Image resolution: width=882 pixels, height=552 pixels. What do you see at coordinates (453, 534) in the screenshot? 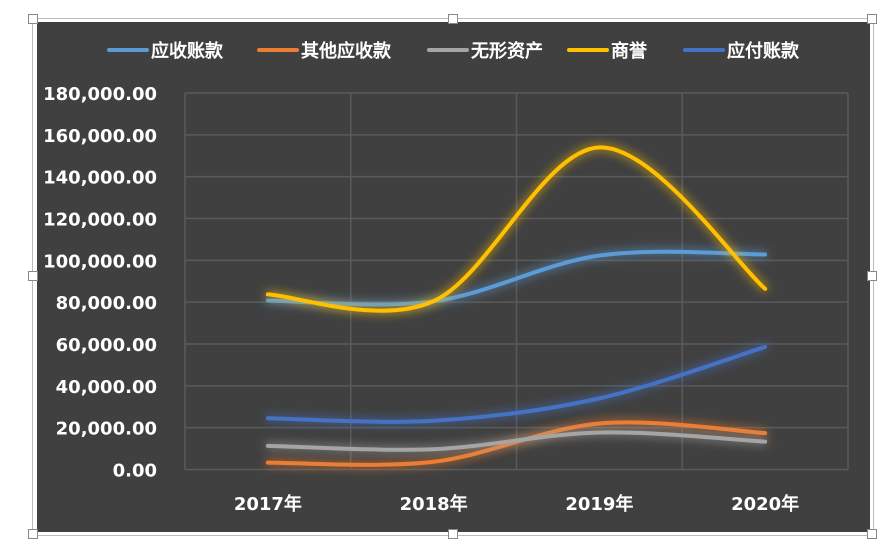
I see `resize-handle-bm` at bounding box center [453, 534].